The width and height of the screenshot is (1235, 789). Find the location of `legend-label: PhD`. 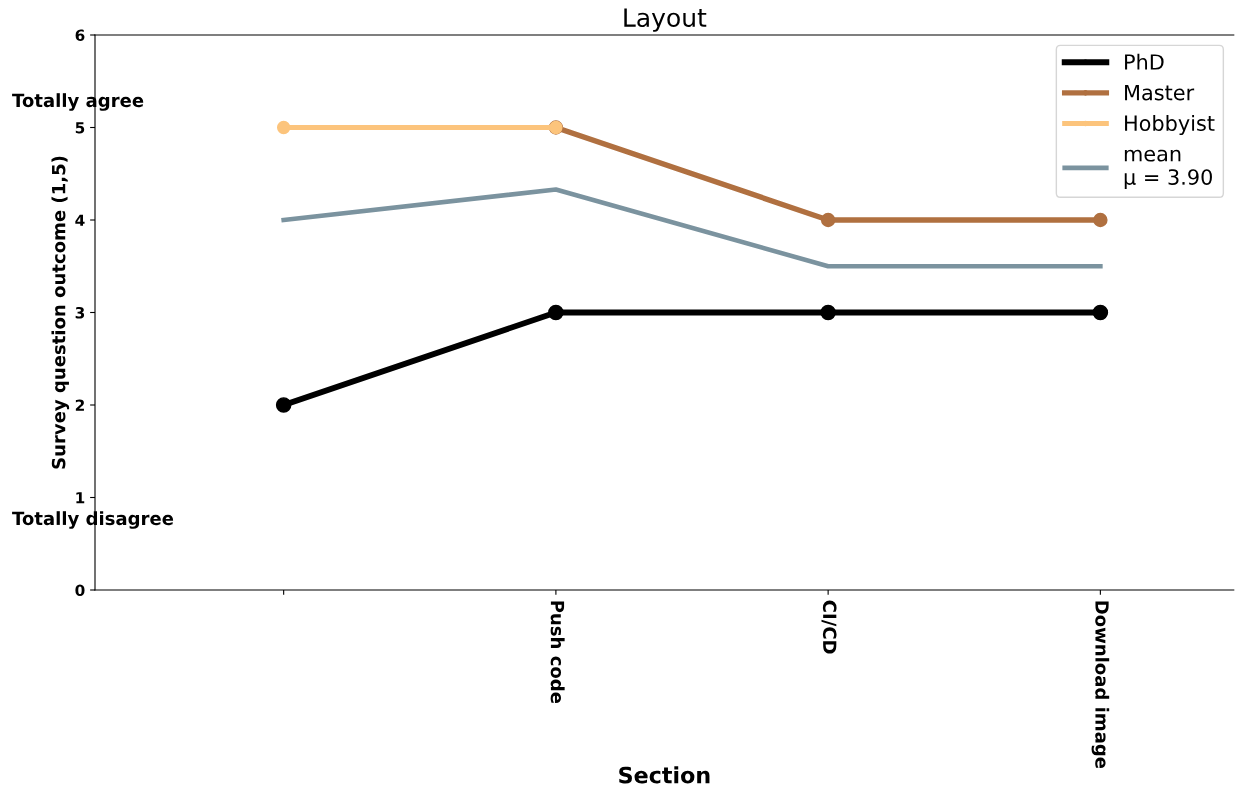

legend-label: PhD is located at coordinates (1144, 61).